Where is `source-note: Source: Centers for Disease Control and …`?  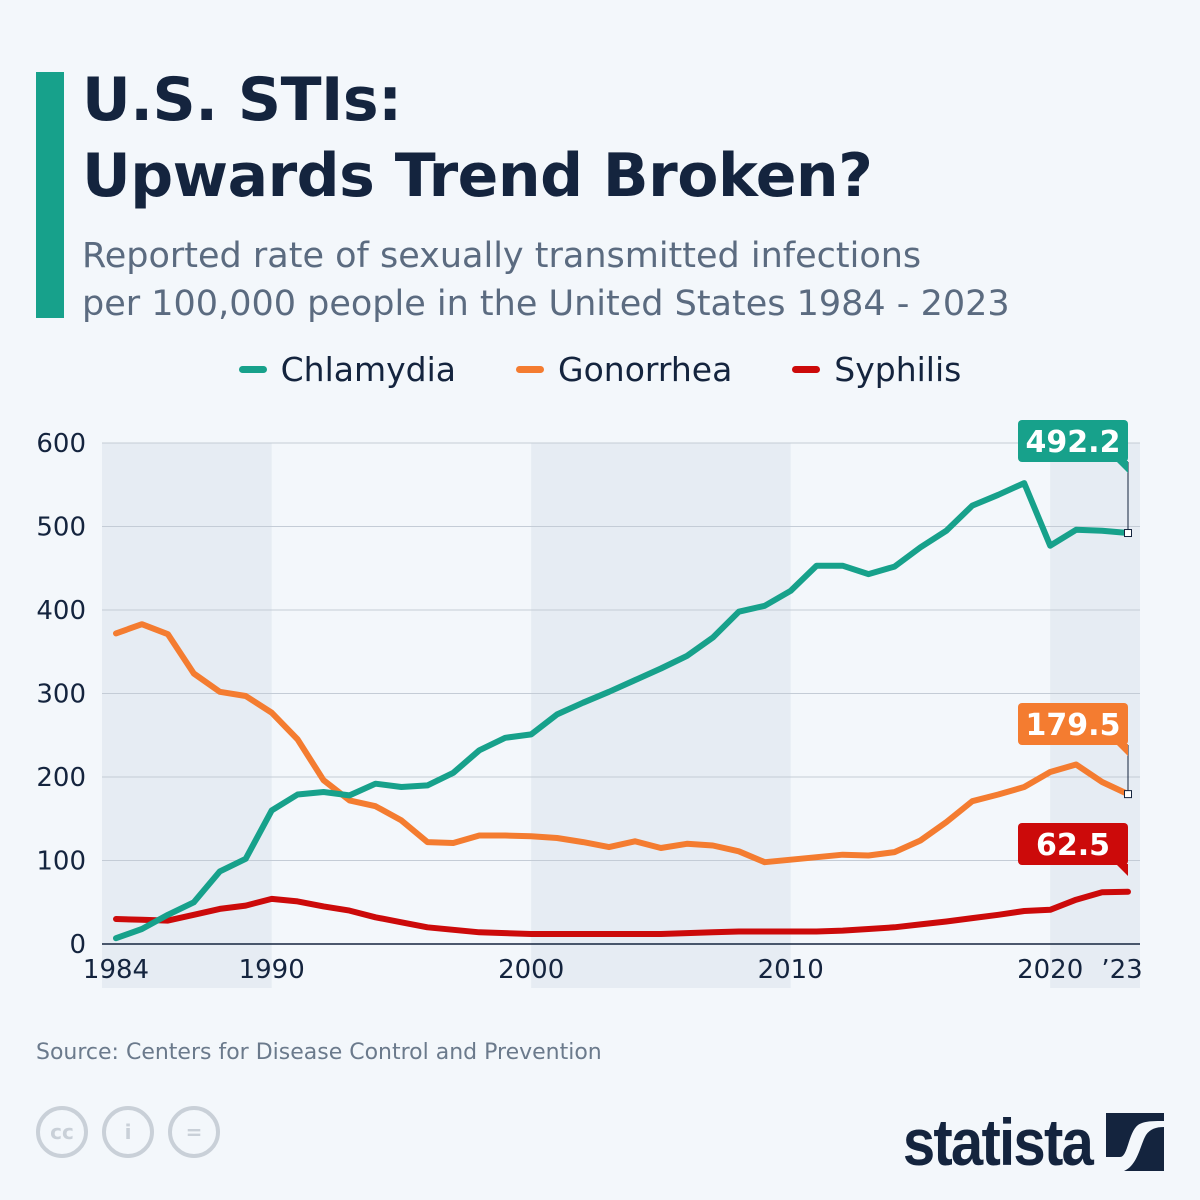 source-note: Source: Centers for Disease Control and … is located at coordinates (319, 1052).